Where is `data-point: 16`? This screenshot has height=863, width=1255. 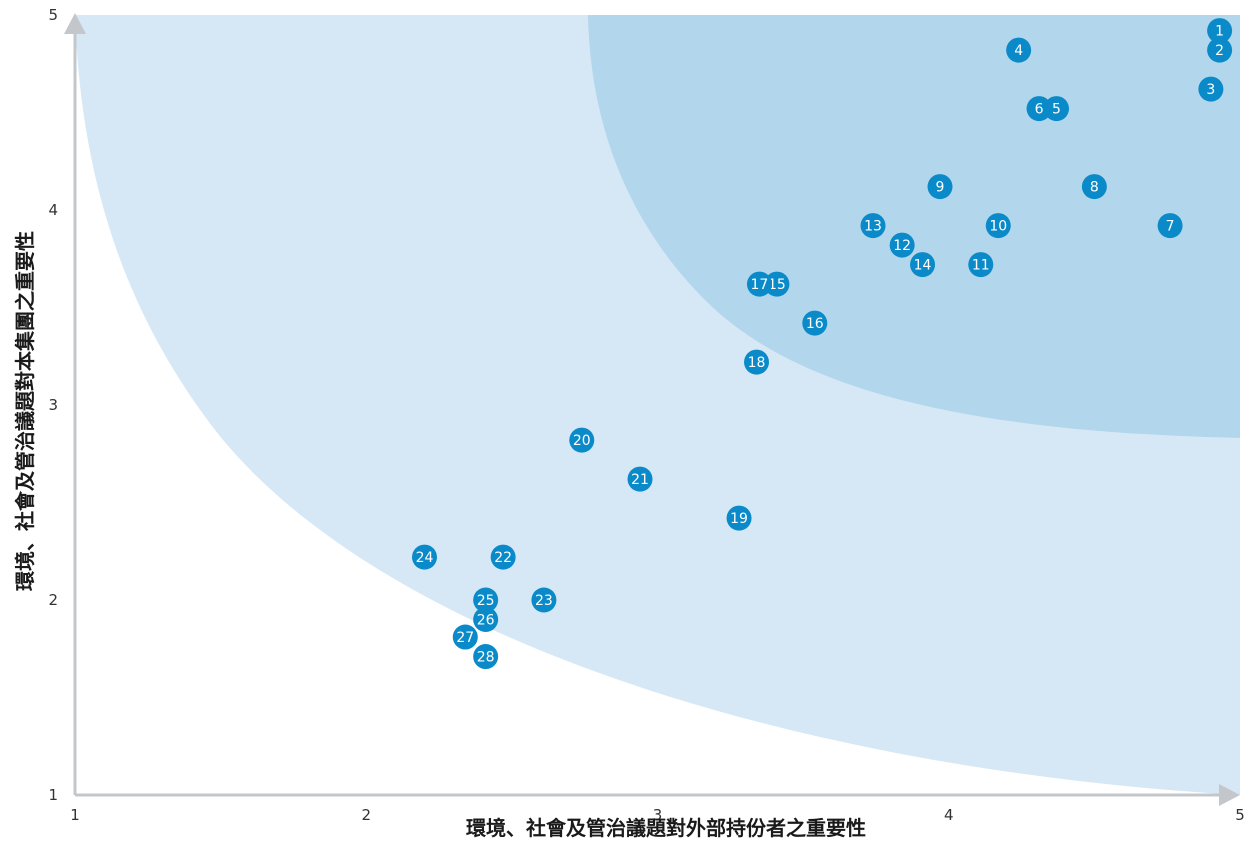
data-point: 16 is located at coordinates (815, 323).